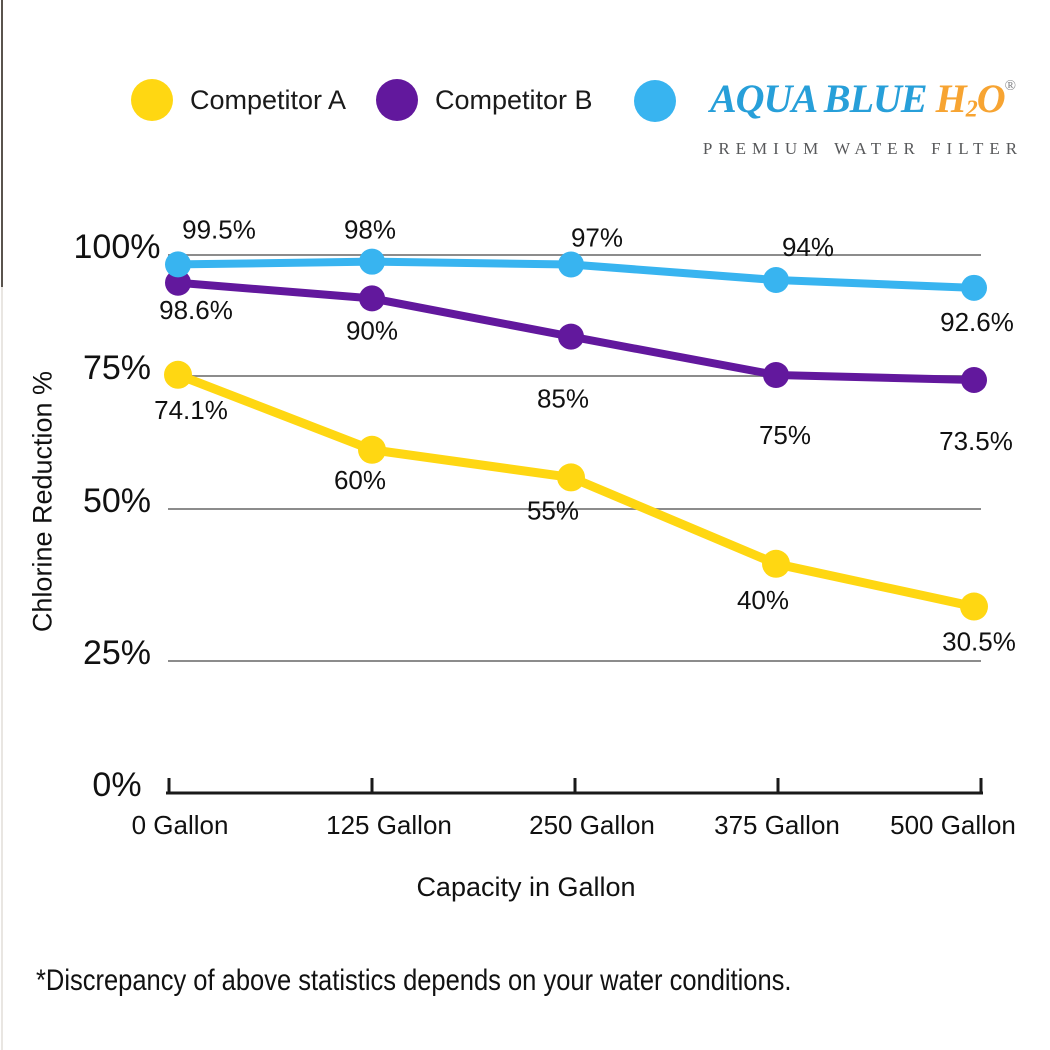 The image size is (1050, 1050). Describe the element at coordinates (117, 368) in the screenshot. I see `y-tick-75: 75%` at that location.